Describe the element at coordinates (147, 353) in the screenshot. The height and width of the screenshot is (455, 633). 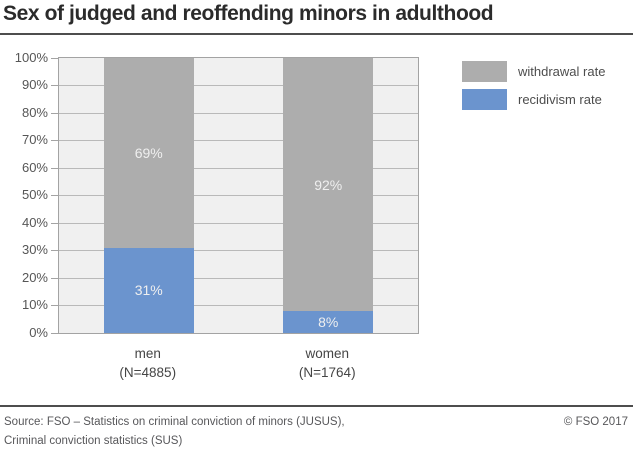
I see `category-name: men` at that location.